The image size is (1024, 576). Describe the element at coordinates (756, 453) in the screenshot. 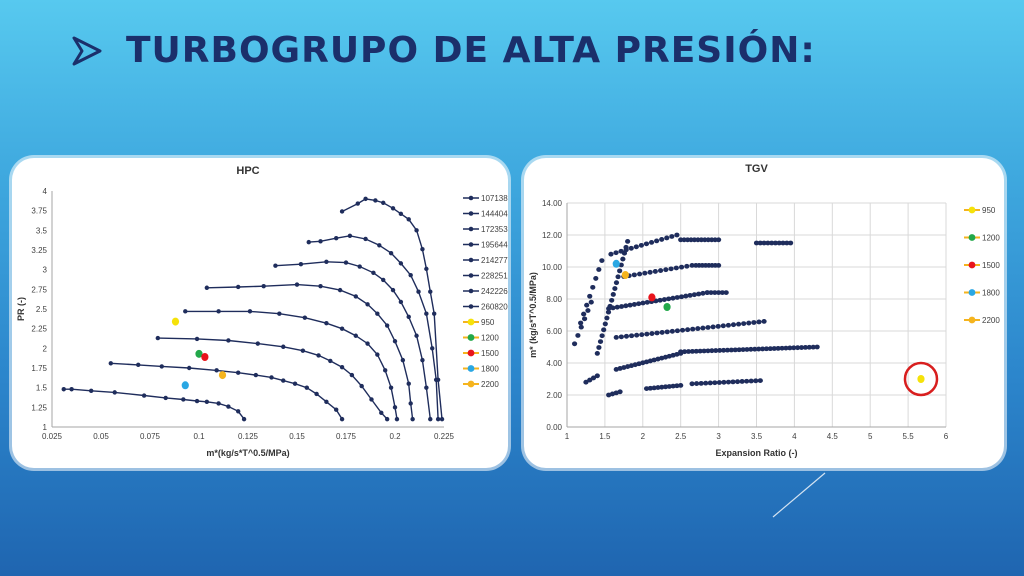

I see `x-axis-label: Expansion Ratio (-)` at that location.